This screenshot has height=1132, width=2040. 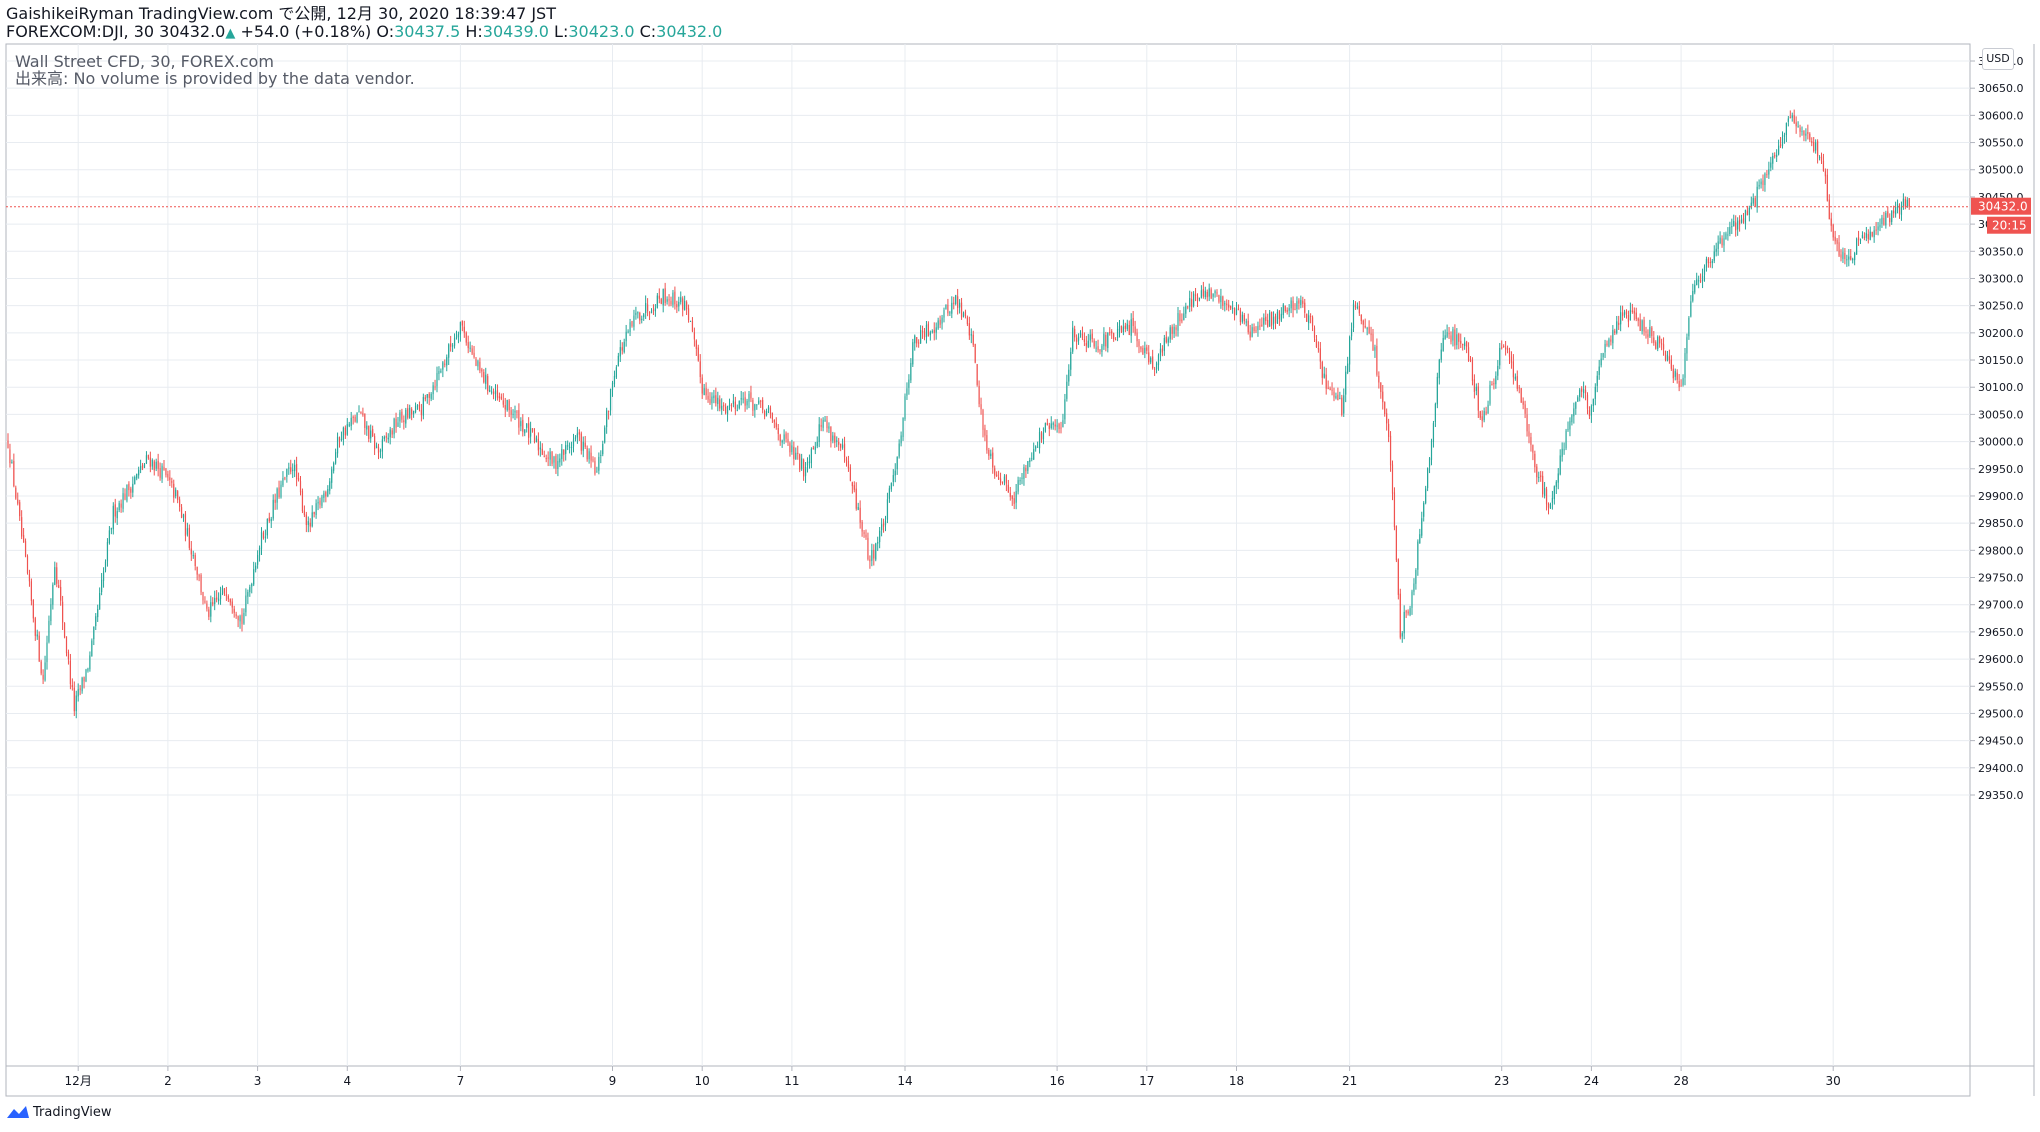 What do you see at coordinates (2001, 578) in the screenshot?
I see `price-tick-label: 29750.0` at bounding box center [2001, 578].